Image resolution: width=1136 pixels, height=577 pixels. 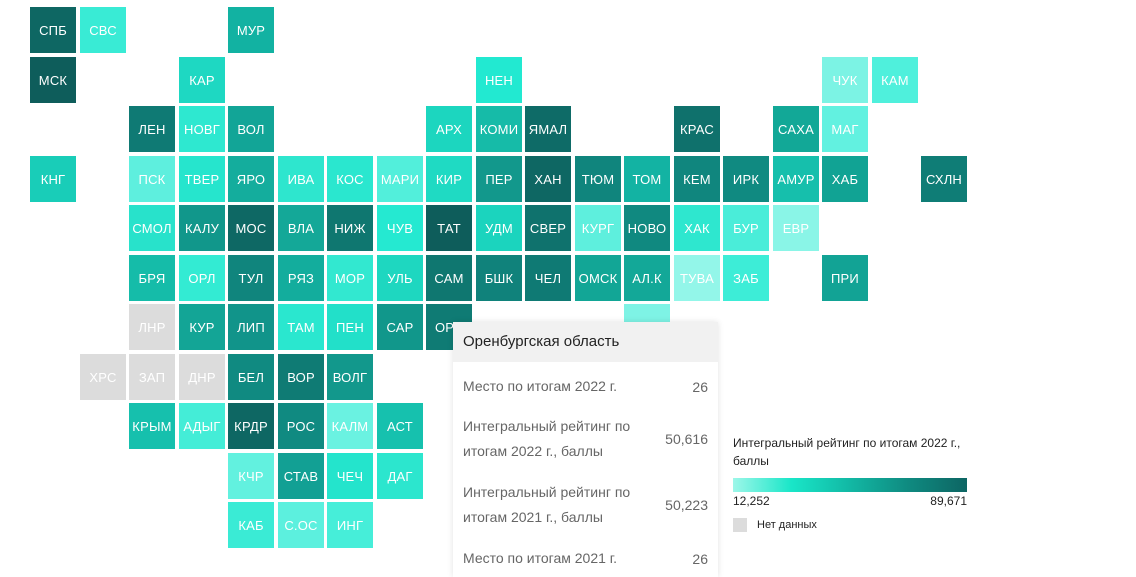 I want to click on region-tile: КАМ, so click(x=895, y=80).